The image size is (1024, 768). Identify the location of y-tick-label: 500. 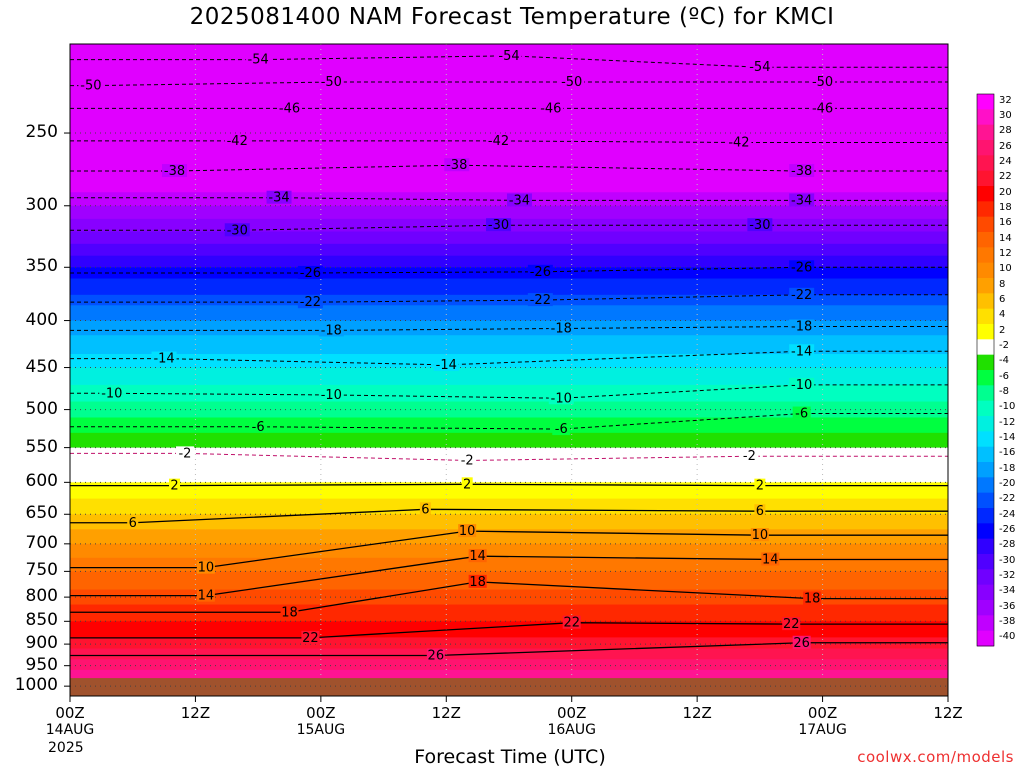
(41, 408).